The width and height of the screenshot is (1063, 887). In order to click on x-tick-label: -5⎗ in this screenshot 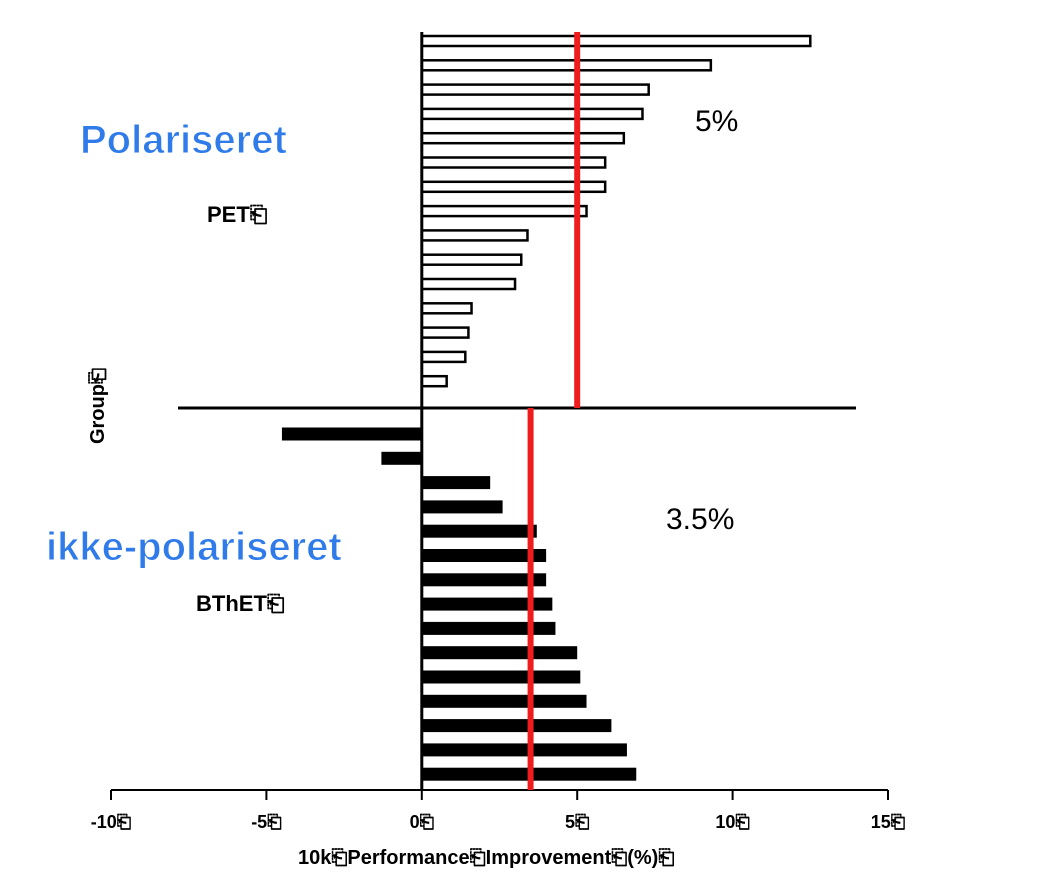, I will do `click(266, 822)`.